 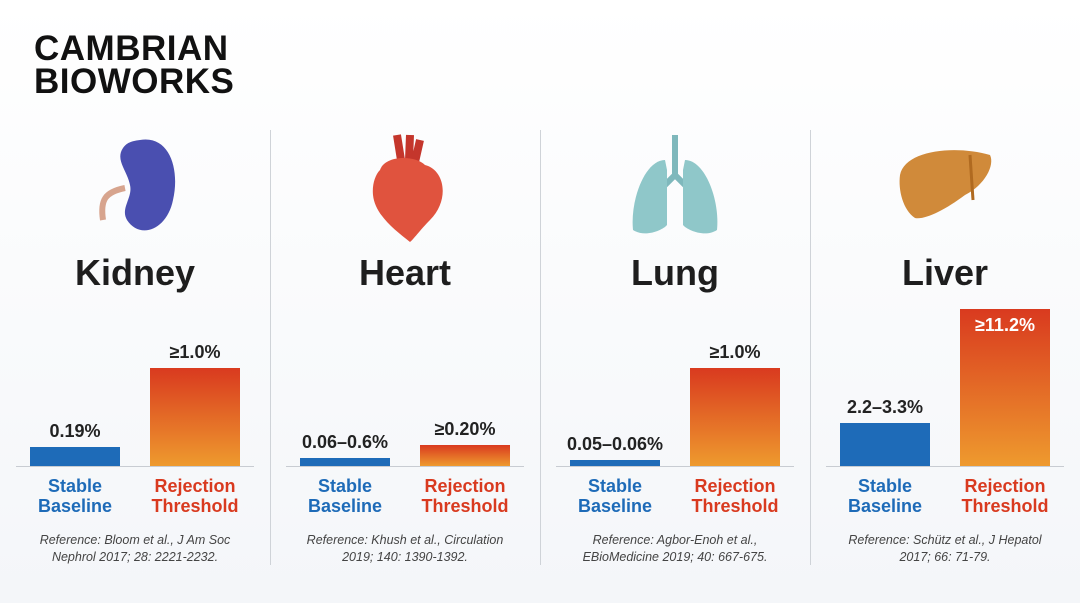 I want to click on chart-title: Liver, so click(x=945, y=272).